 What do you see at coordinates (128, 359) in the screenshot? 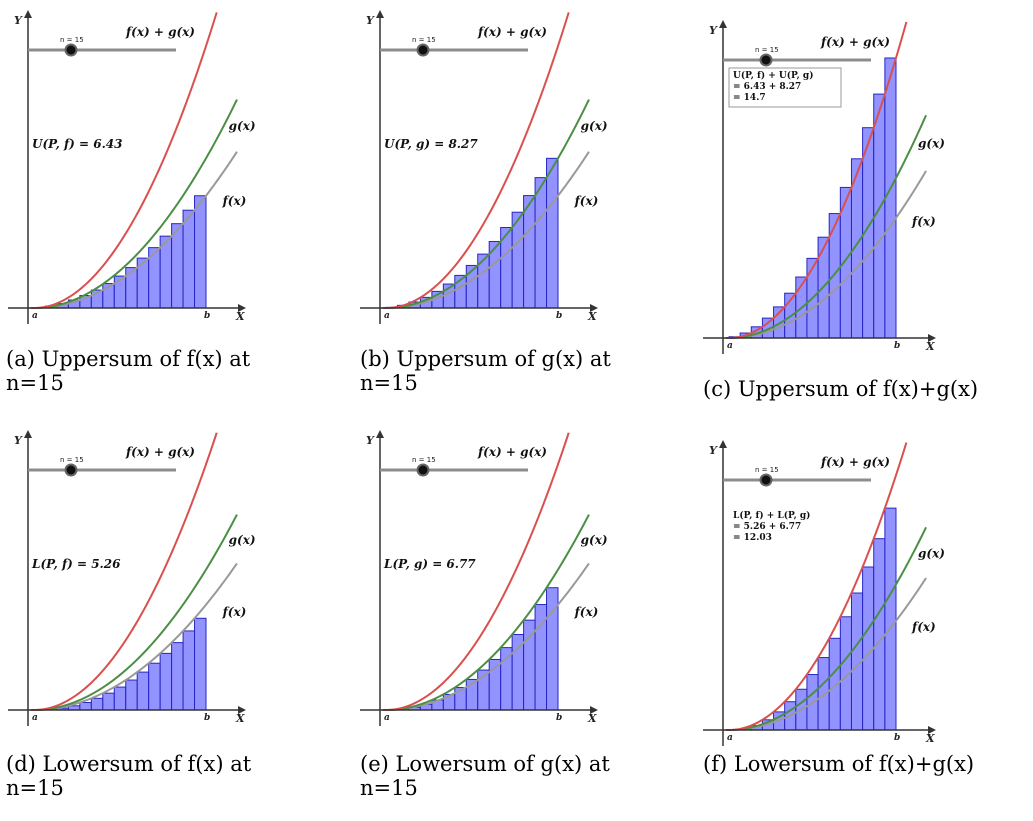
I see `caption-line: (a) Uppersum of f(x) at` at bounding box center [128, 359].